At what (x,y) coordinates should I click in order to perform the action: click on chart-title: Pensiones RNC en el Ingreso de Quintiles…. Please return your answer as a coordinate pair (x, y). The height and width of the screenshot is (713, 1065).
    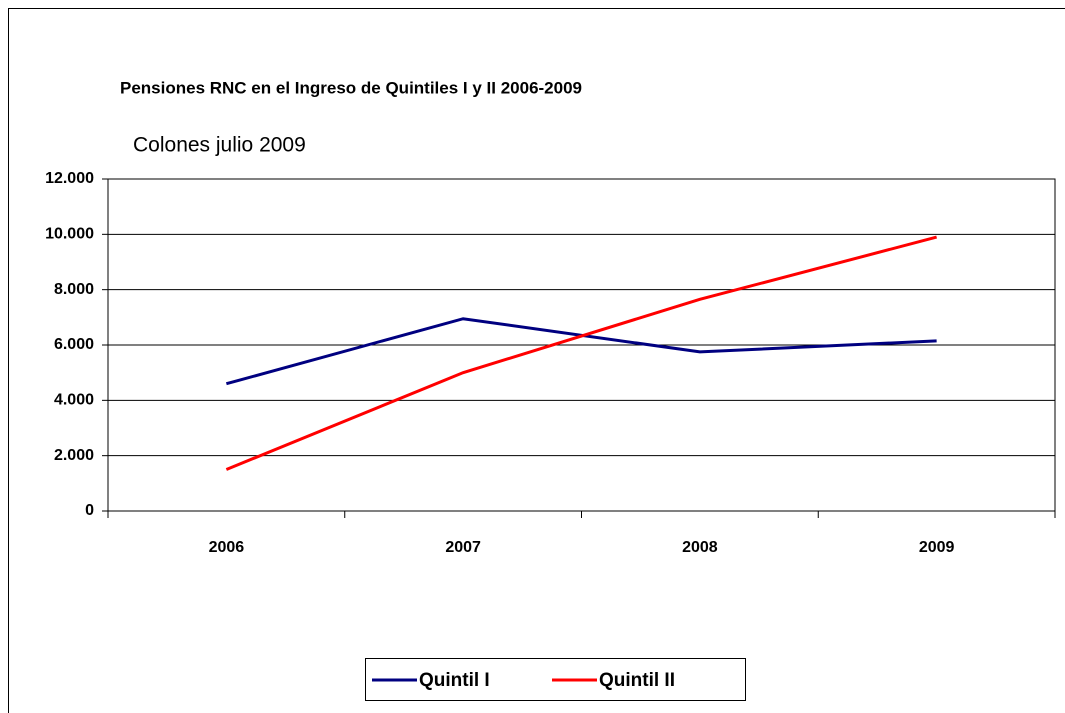
    Looking at the image, I should click on (351, 87).